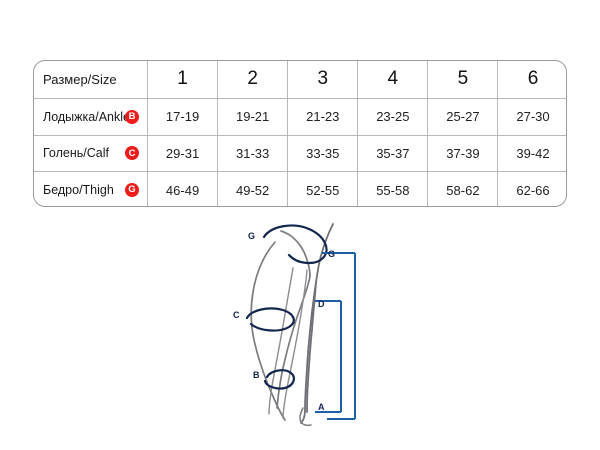  I want to click on ellipse-label-ankle: B, so click(256, 375).